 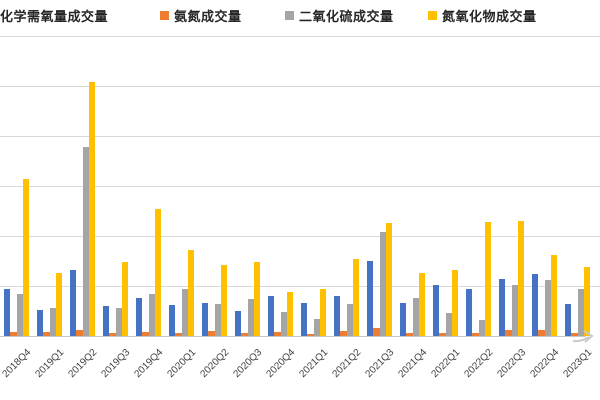 What do you see at coordinates (304, 319) in the screenshot?
I see `bar-2021Q1-s0` at bounding box center [304, 319].